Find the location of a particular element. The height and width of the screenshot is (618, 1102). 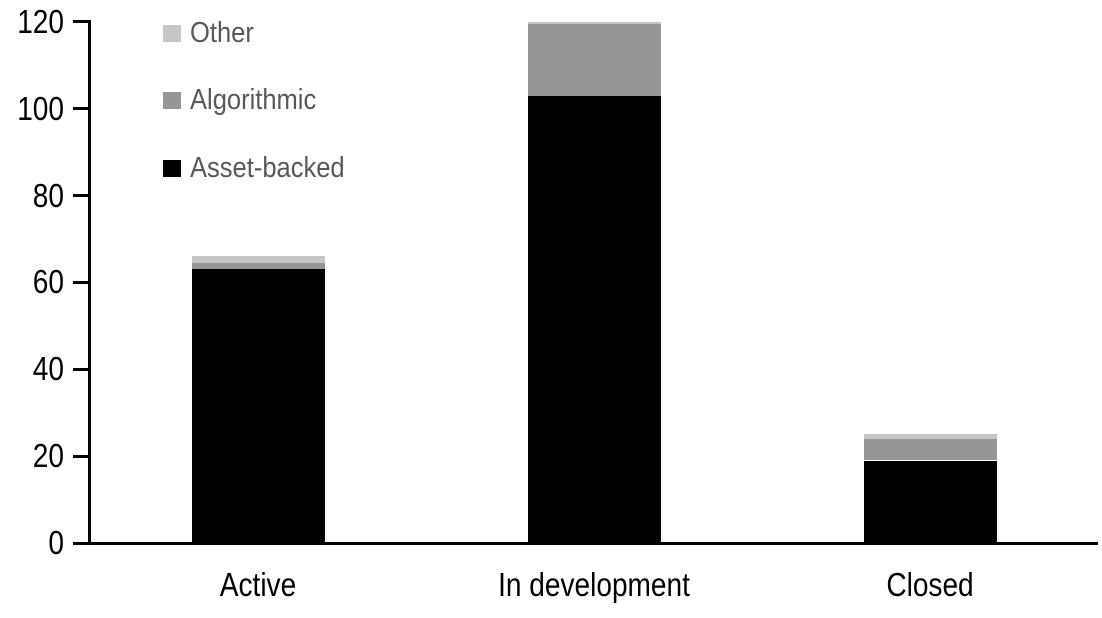

bar-segment-algorithmic-active is located at coordinates (258, 266).